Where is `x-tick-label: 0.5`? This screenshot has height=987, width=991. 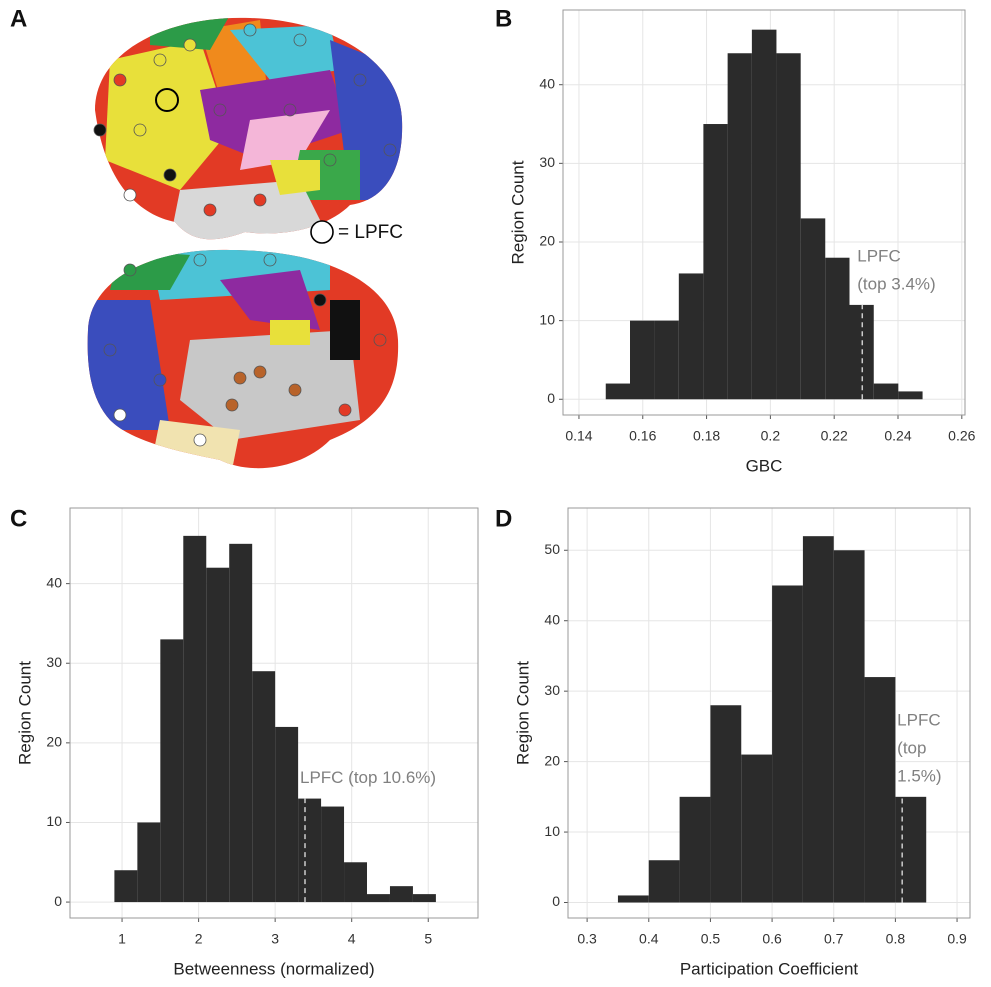
x-tick-label: 0.5 is located at coordinates (711, 939).